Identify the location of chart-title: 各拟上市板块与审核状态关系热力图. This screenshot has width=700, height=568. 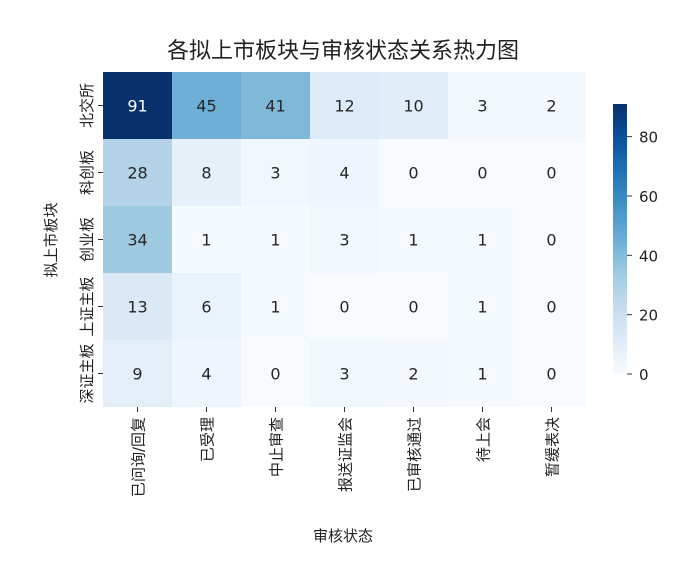
(343, 51).